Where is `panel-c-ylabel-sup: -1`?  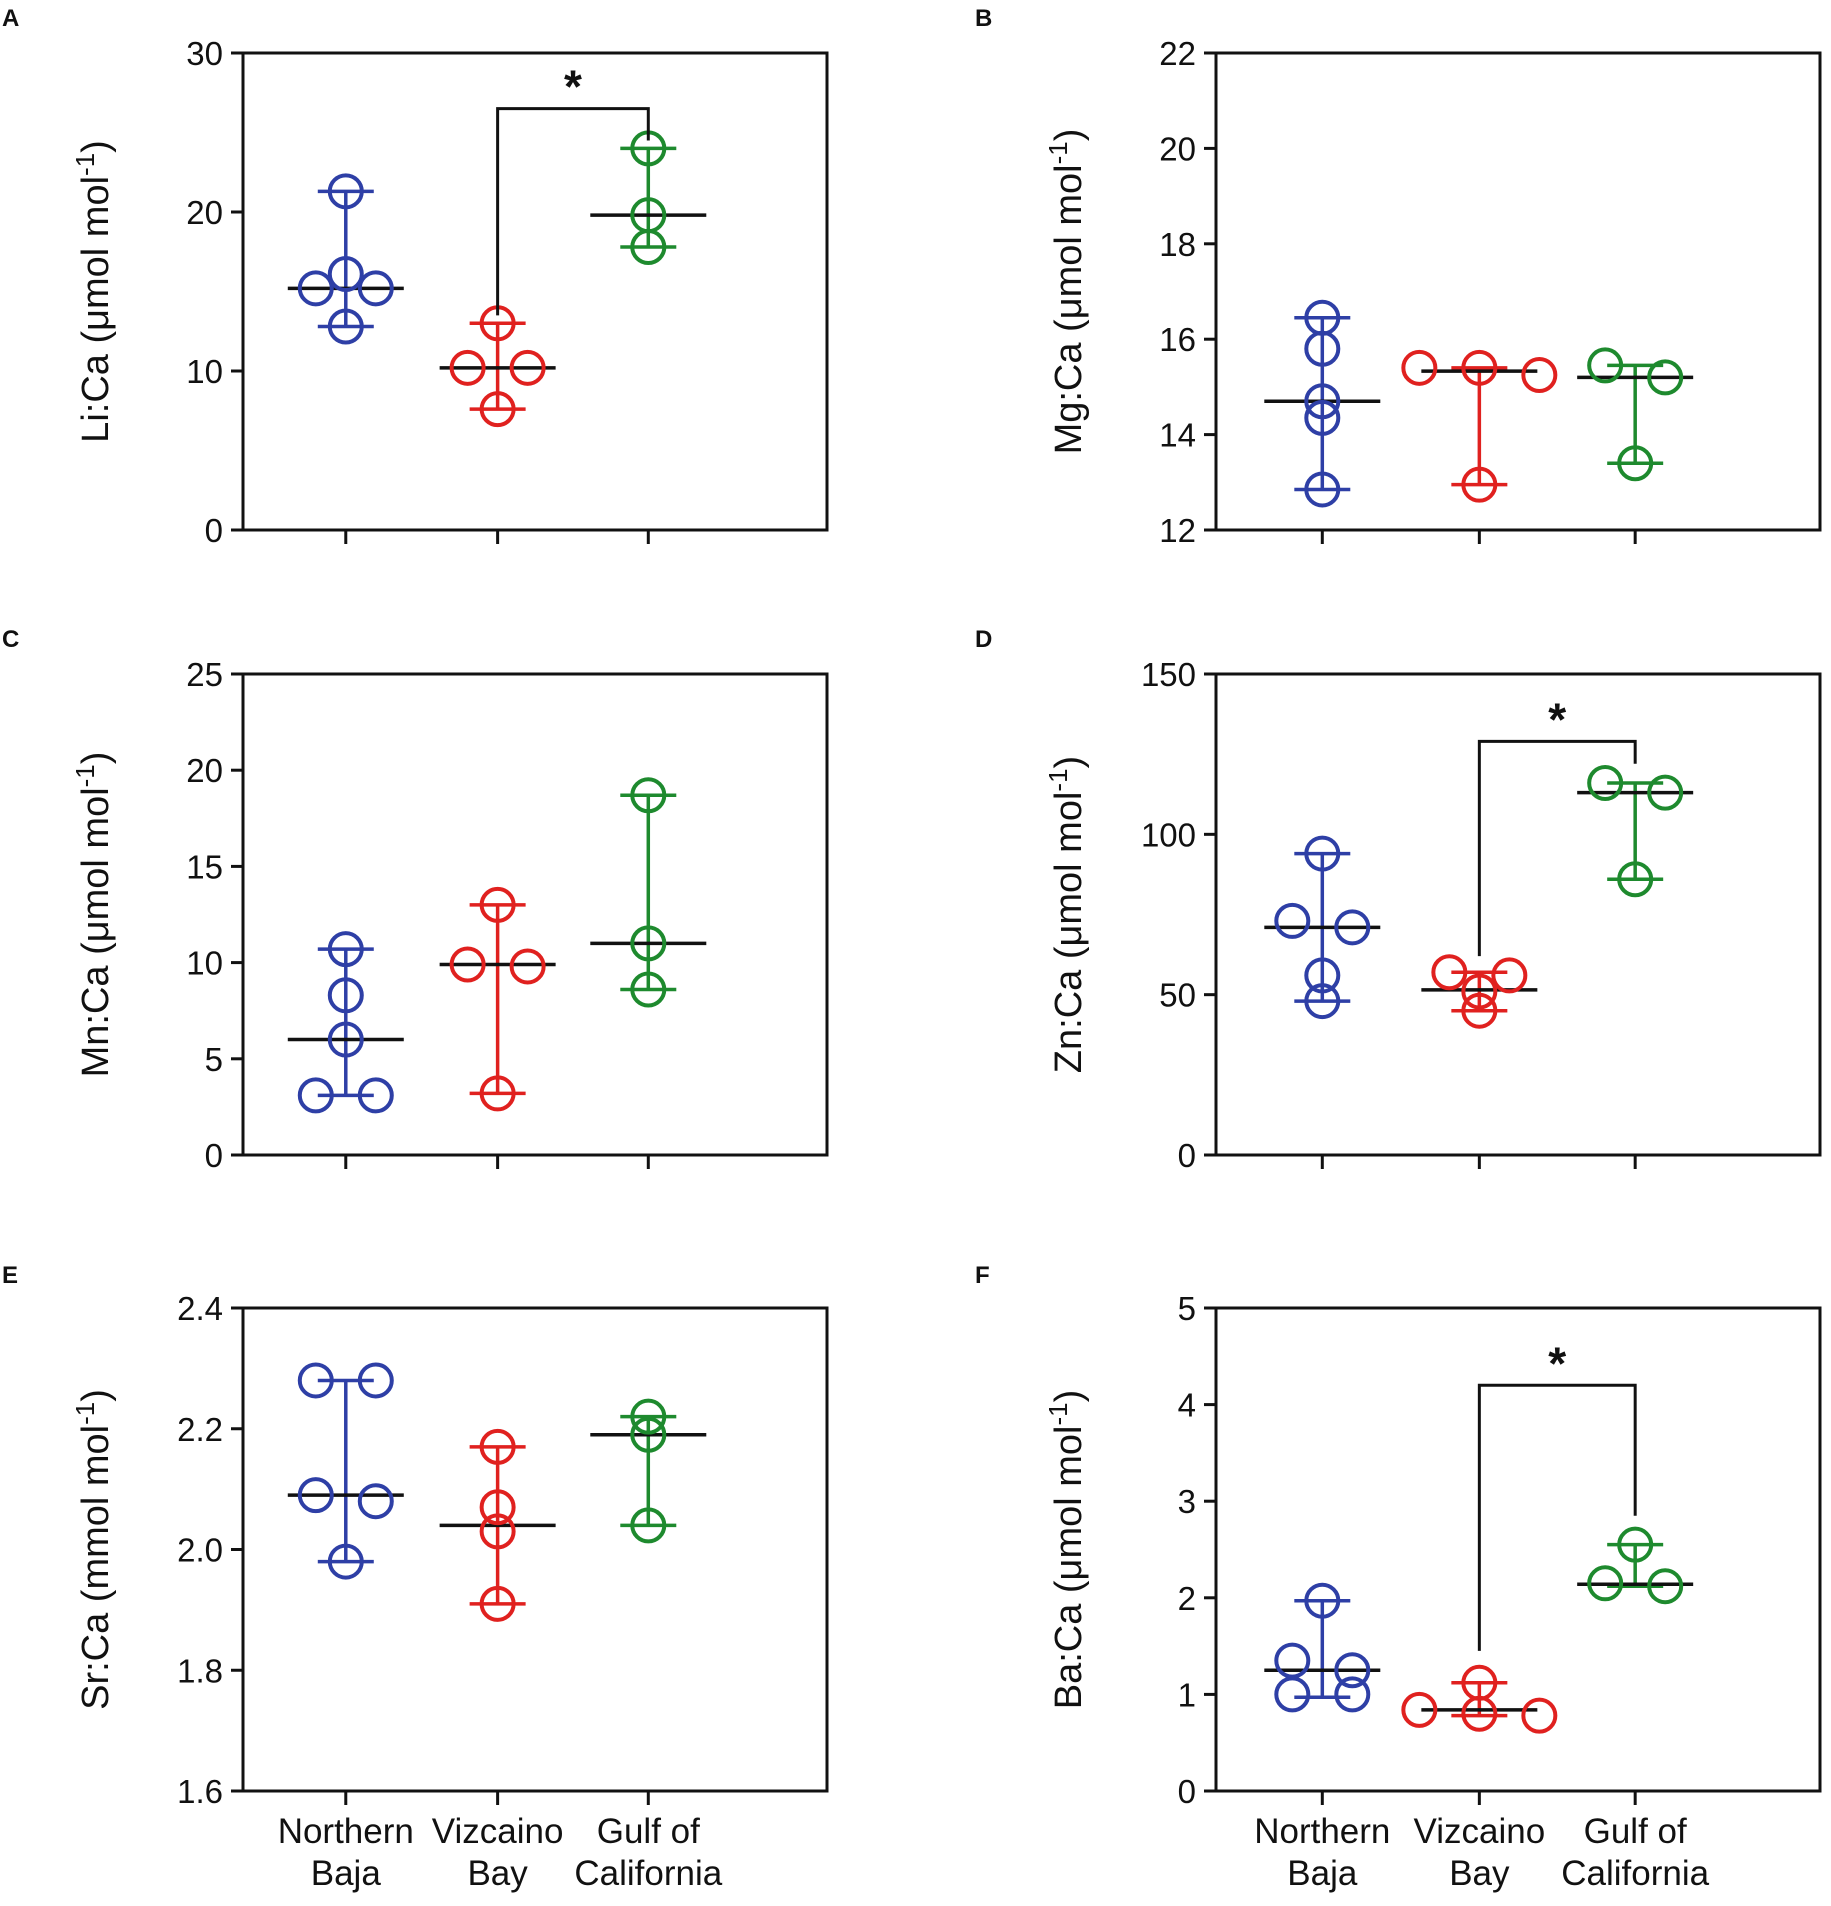
panel-c-ylabel-sup: -1 is located at coordinates (85, 775).